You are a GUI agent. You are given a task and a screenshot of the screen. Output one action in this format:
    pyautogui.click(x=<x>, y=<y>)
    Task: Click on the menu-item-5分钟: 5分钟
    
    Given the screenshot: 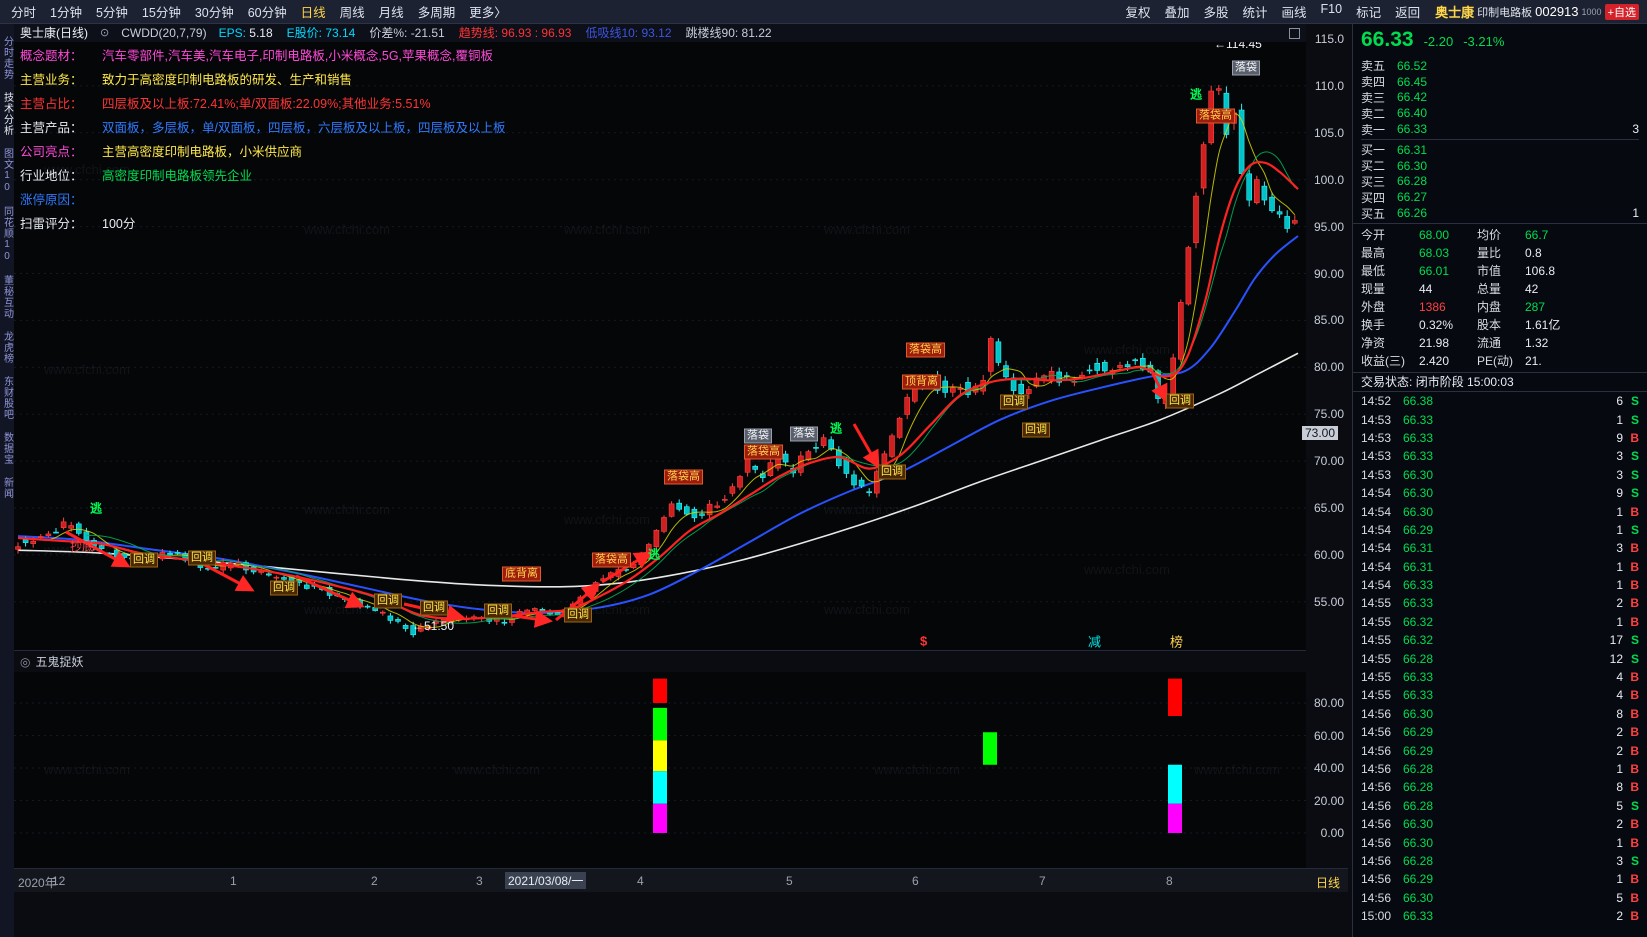 What is the action you would take?
    pyautogui.click(x=111, y=13)
    